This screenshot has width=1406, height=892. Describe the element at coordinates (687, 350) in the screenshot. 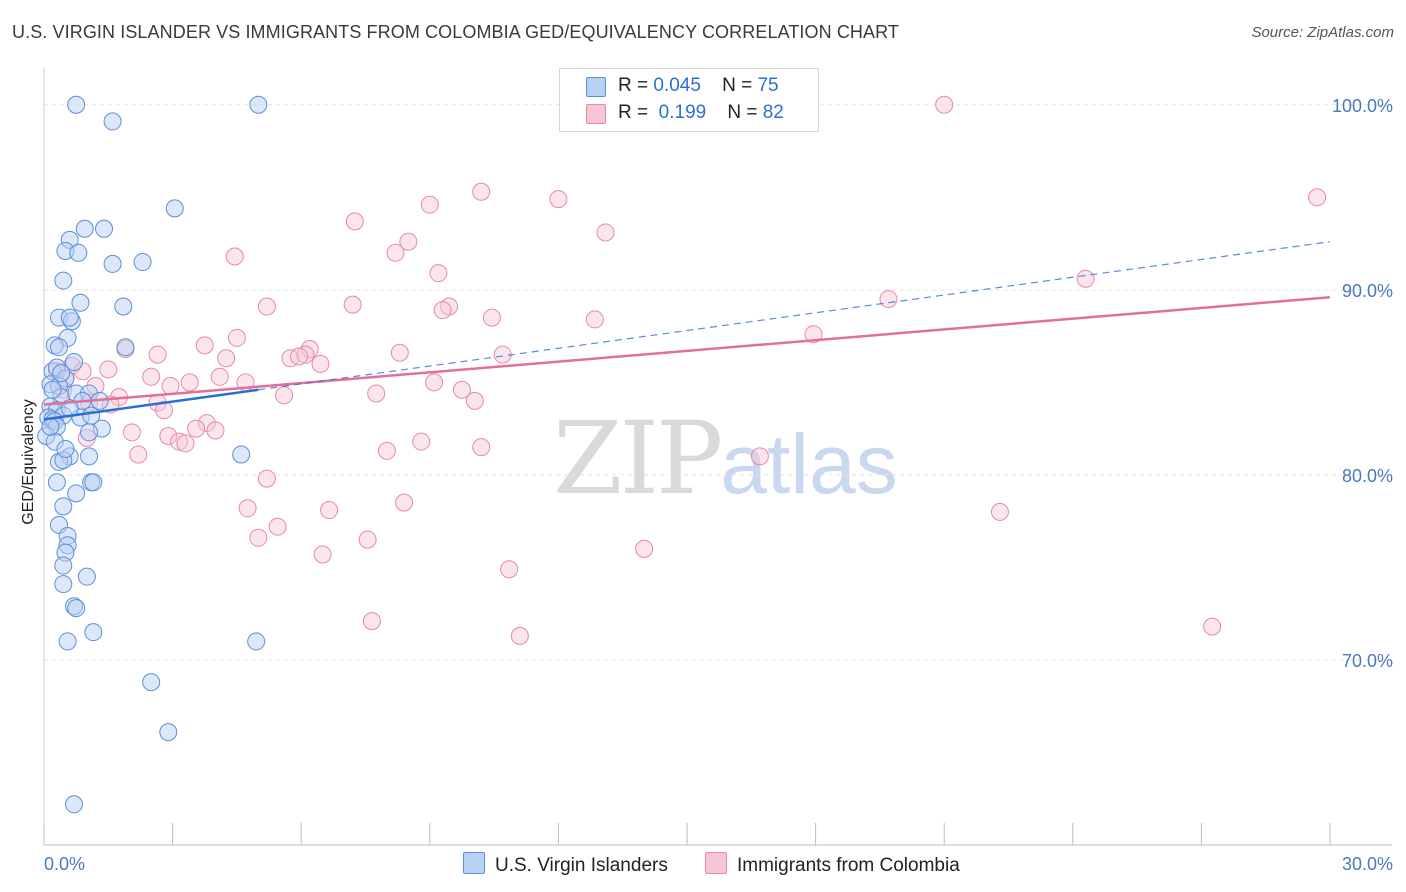

I see `colombia-trend-line` at that location.